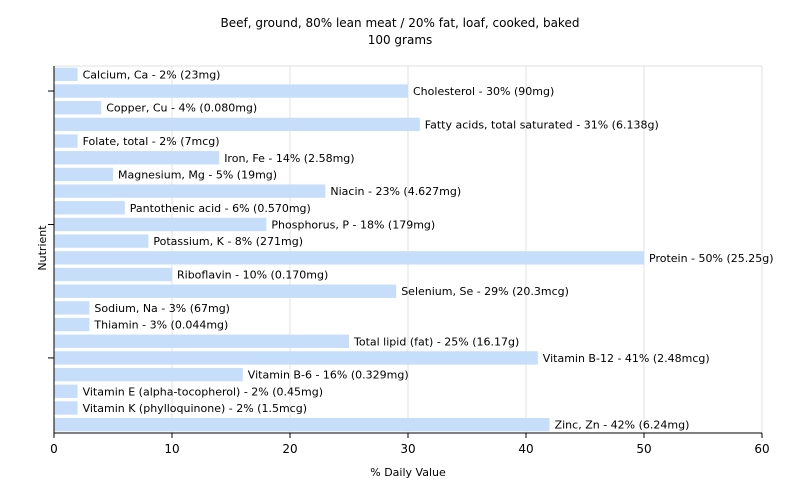 Image resolution: width=800 pixels, height=504 pixels. I want to click on bar-label: Cholesterol - 30% (90mg), so click(483, 91).